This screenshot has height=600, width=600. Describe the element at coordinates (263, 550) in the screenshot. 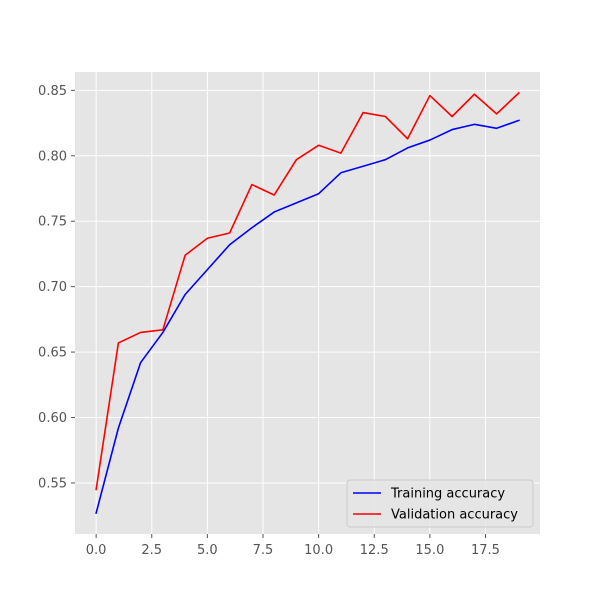

I see `x-tick-label: 7.5` at that location.